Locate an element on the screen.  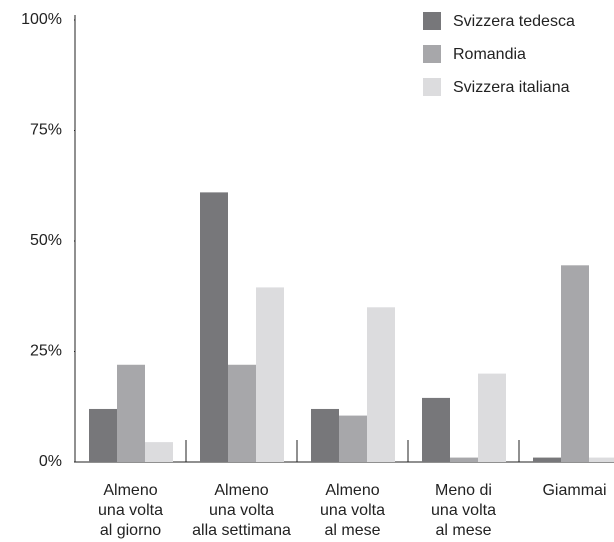
legend-label: Romandia is located at coordinates (489, 54).